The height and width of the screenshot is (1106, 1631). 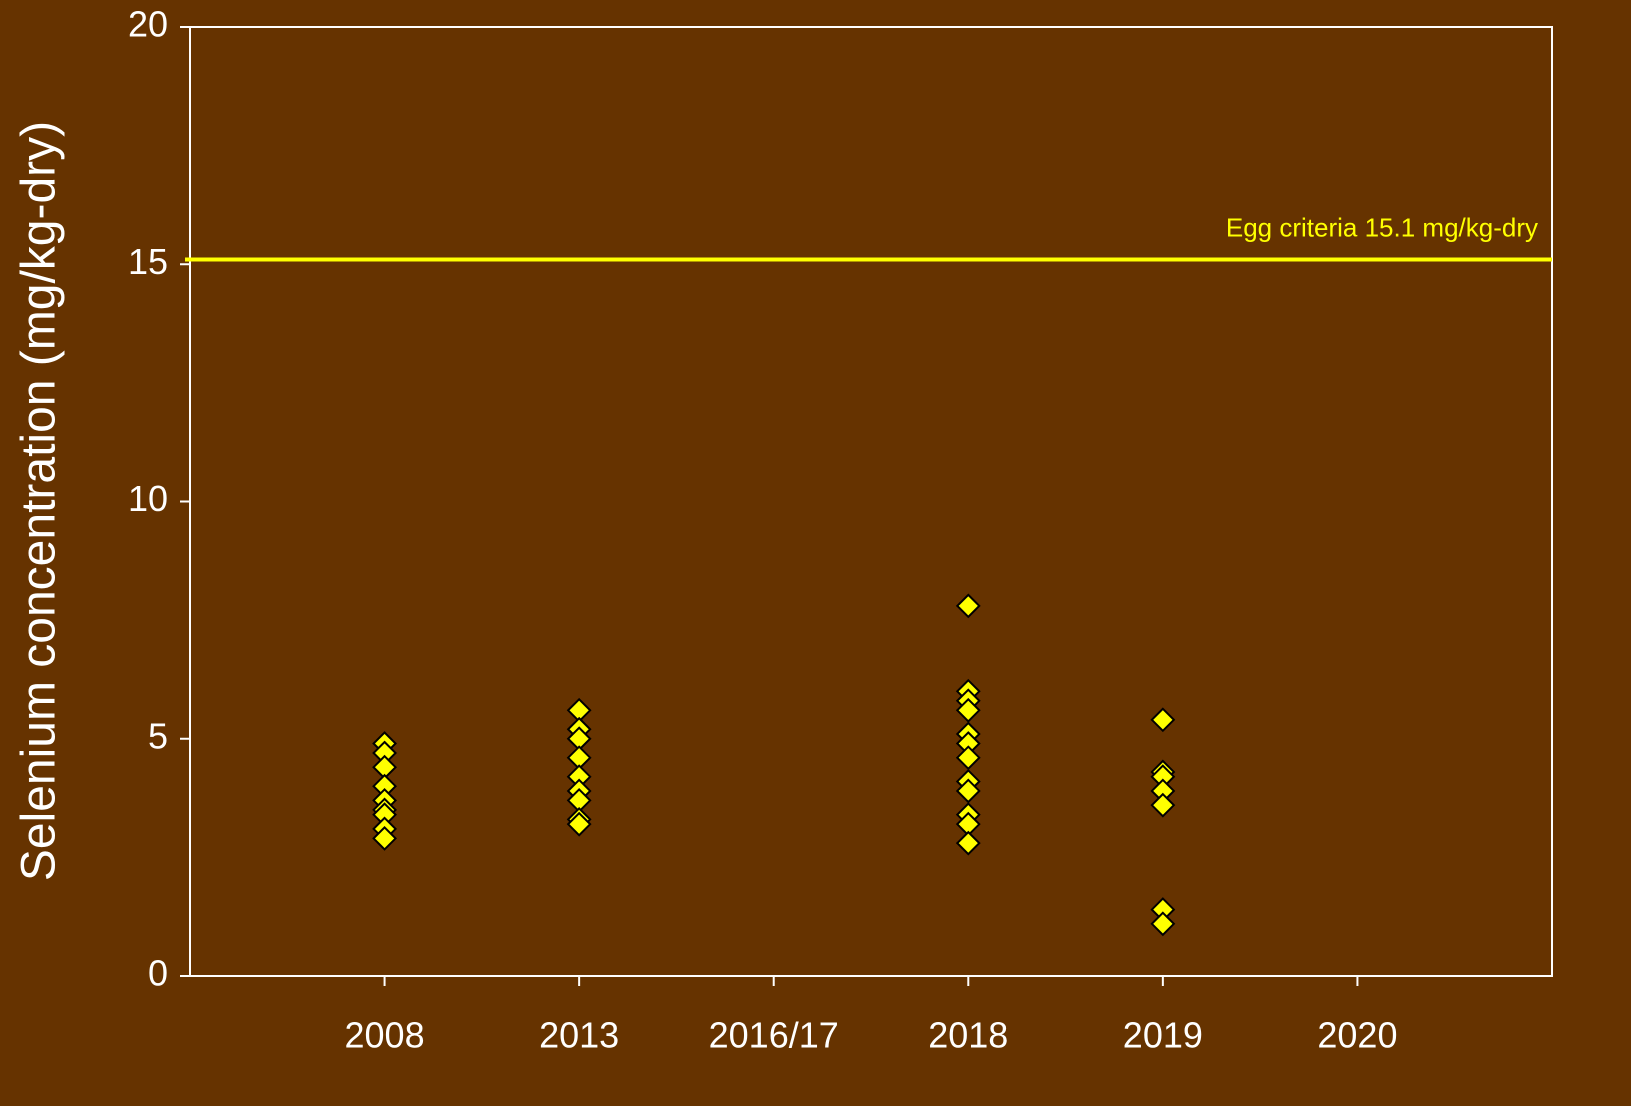 What do you see at coordinates (158, 735) in the screenshot?
I see `y-tick-label: 5` at bounding box center [158, 735].